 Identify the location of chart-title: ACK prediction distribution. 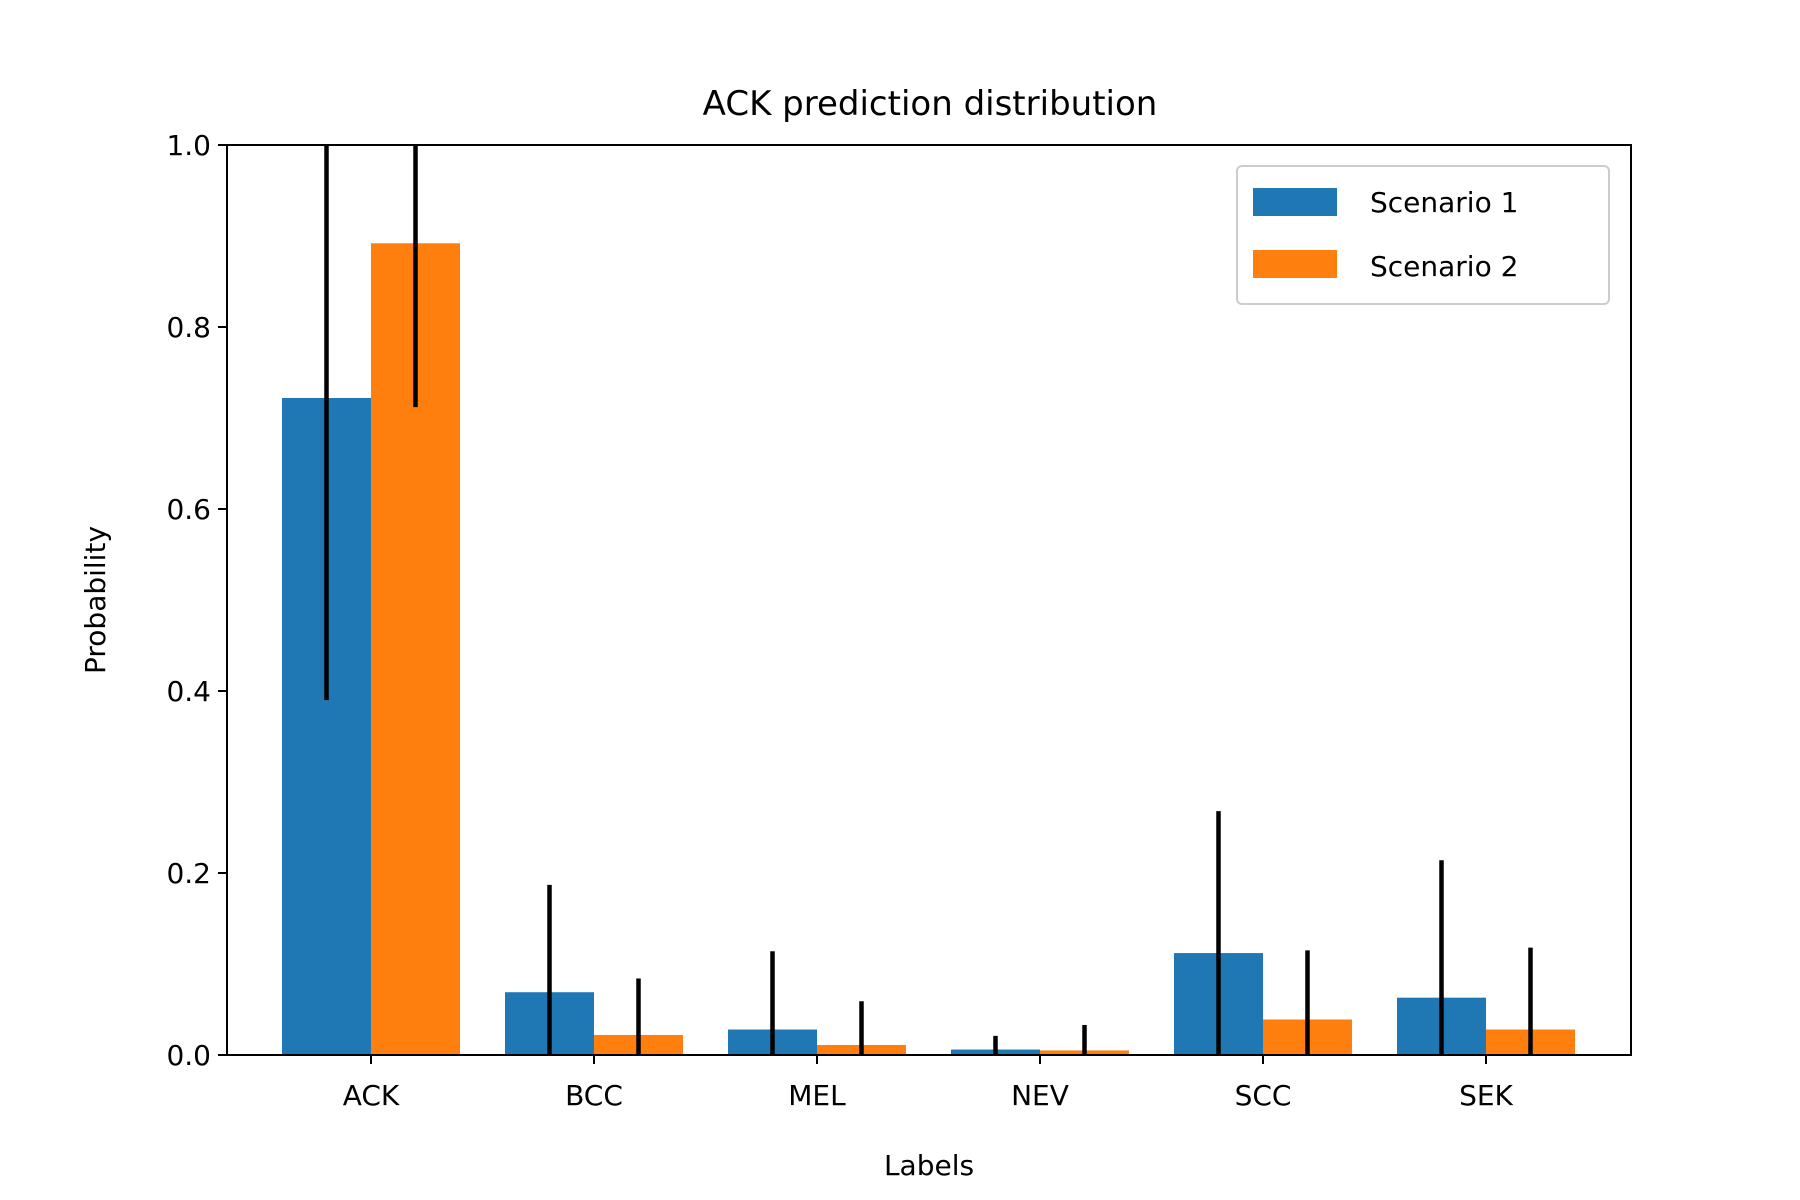
(930, 104).